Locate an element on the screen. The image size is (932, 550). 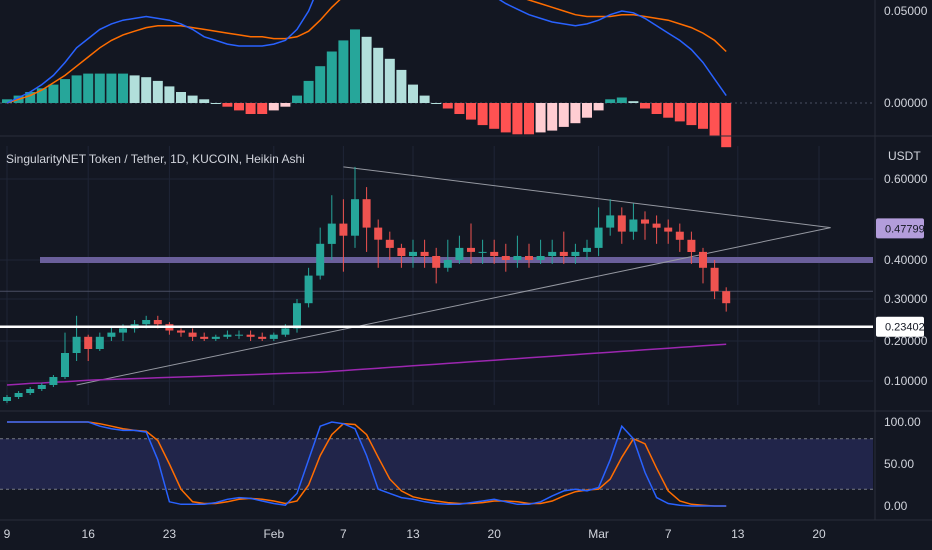
currency-label: USDT is located at coordinates (904, 156).